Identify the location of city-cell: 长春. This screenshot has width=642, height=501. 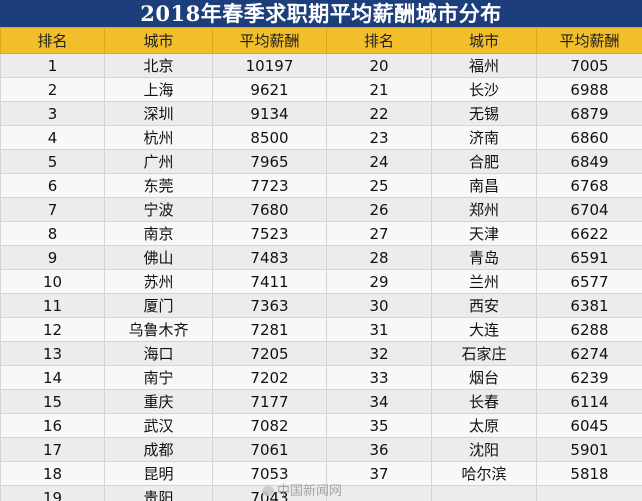
(484, 401).